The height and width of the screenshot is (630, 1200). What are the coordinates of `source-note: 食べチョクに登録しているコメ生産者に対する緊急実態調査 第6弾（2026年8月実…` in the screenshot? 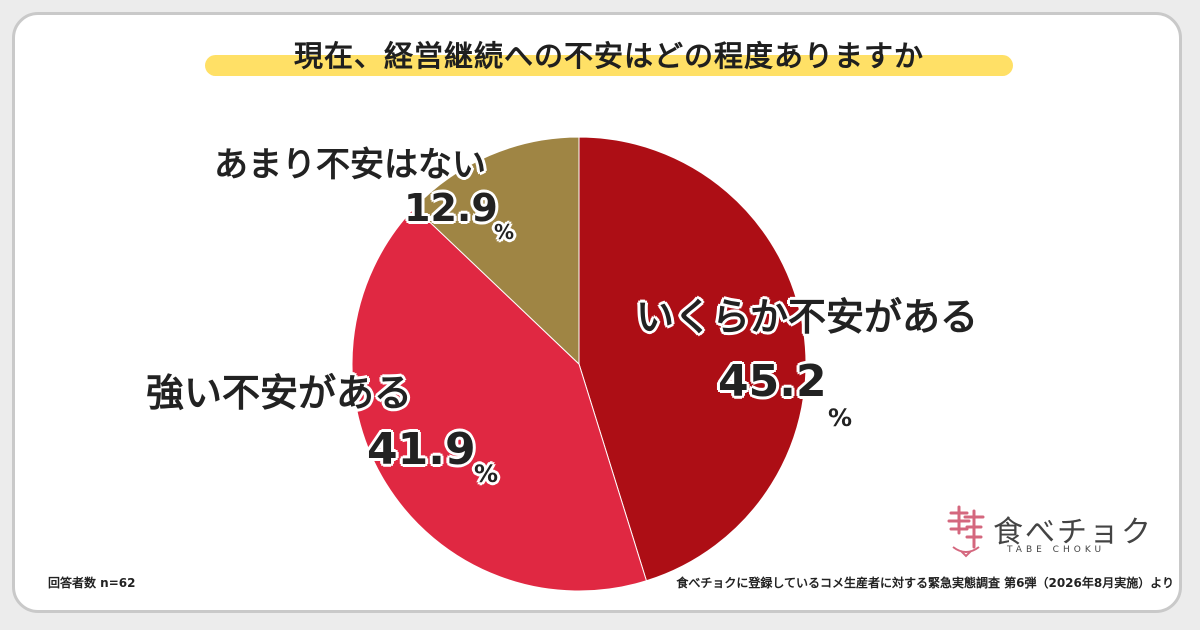 It's located at (925, 583).